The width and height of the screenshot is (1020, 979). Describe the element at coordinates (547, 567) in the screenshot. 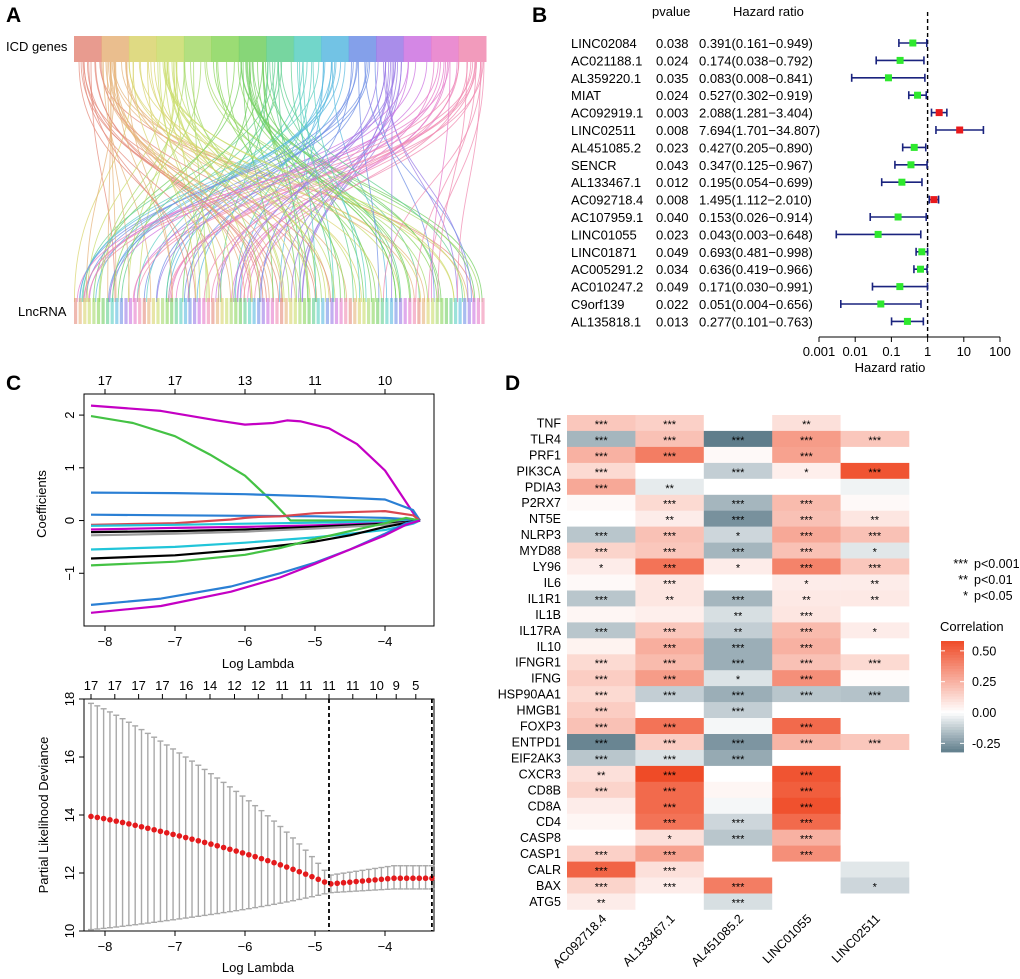

I see `heatmap-row-label: LY96` at that location.